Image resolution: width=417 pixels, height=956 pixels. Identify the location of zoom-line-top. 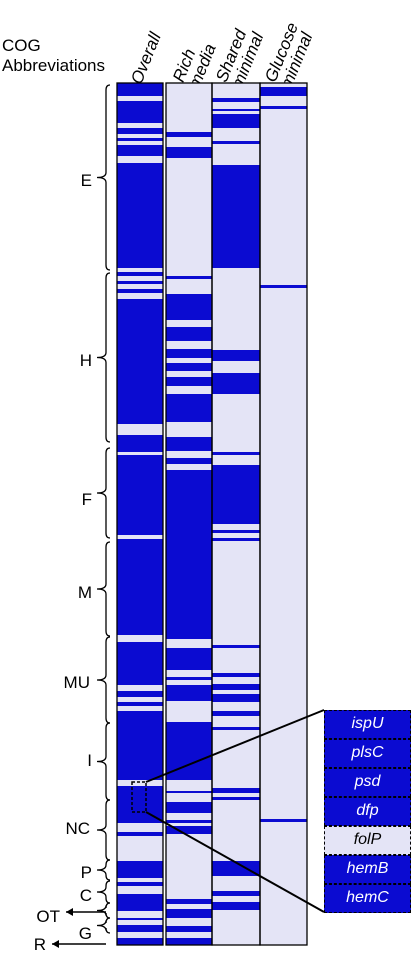
(235, 746).